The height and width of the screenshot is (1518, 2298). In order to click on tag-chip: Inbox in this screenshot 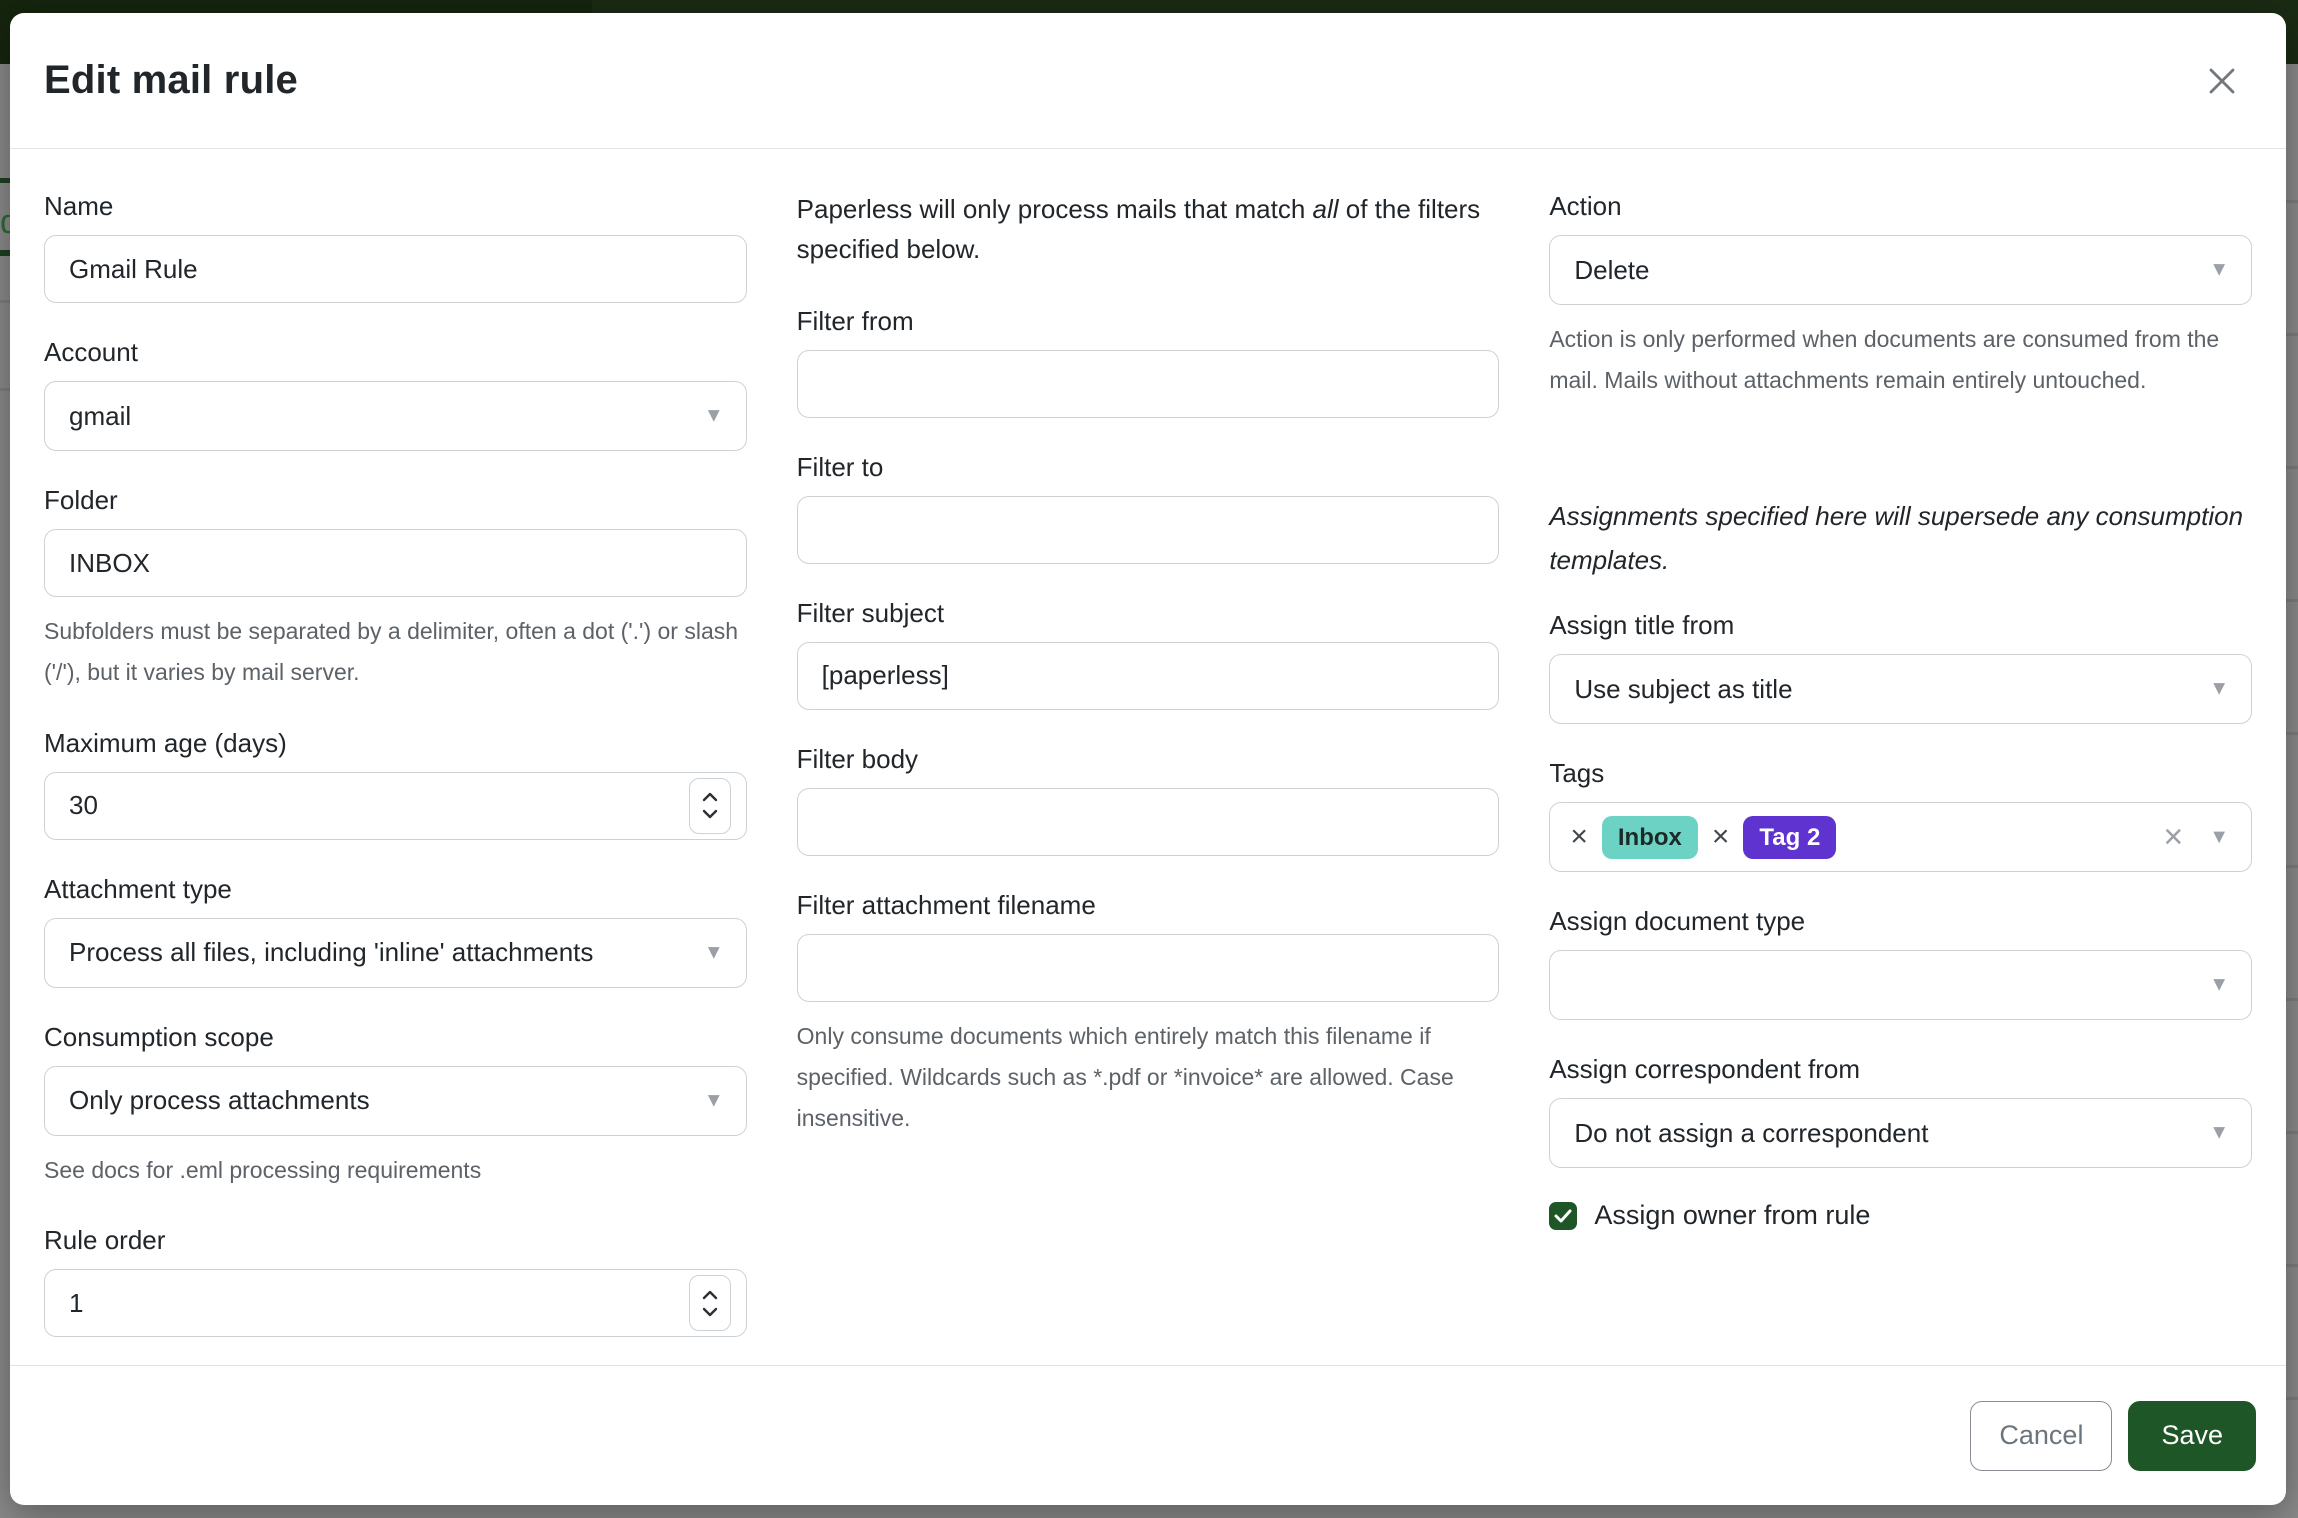, I will do `click(1649, 837)`.